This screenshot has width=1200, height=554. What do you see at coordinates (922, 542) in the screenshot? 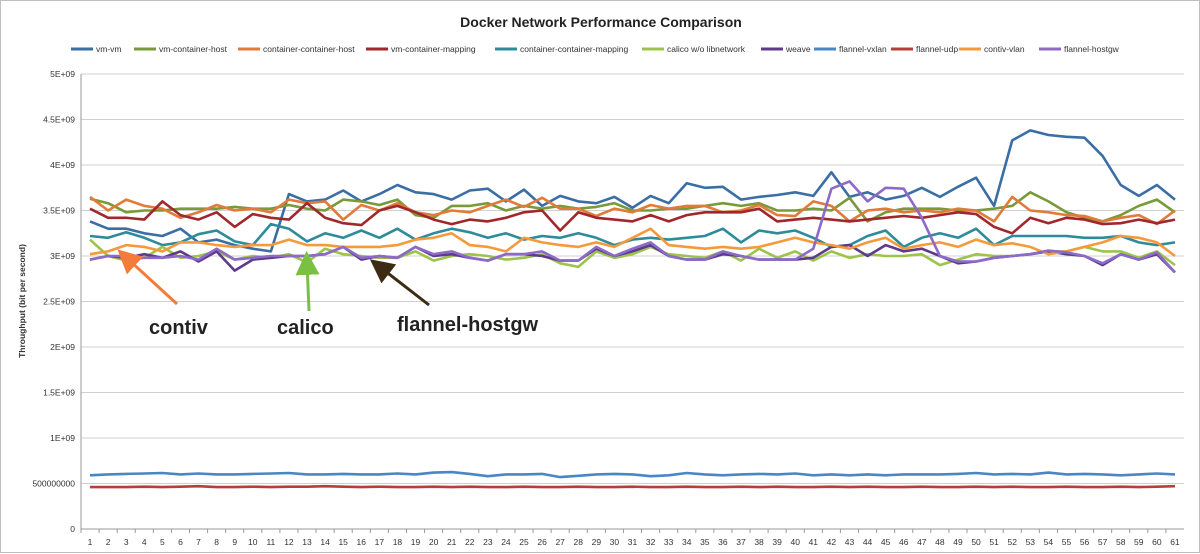
I see `x-tick-label: 47` at bounding box center [922, 542].